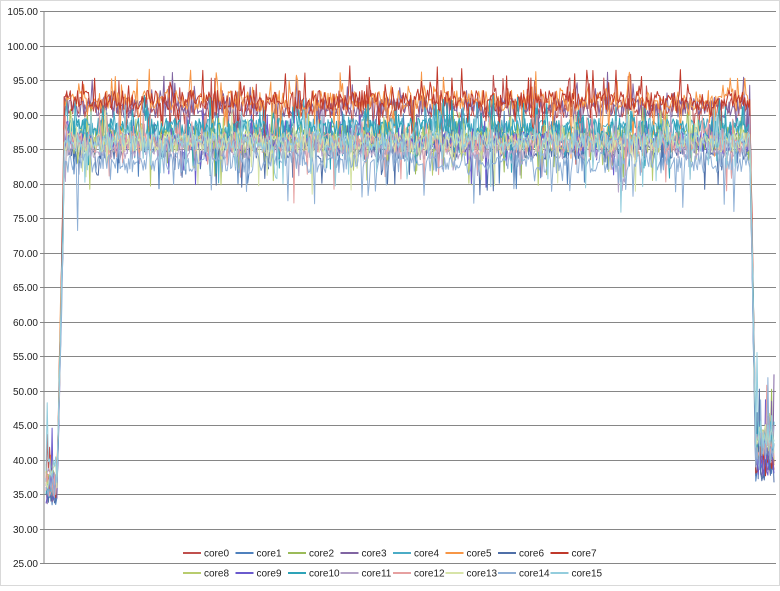  What do you see at coordinates (25, 219) in the screenshot?
I see `y-tick-label: 75.00` at bounding box center [25, 219].